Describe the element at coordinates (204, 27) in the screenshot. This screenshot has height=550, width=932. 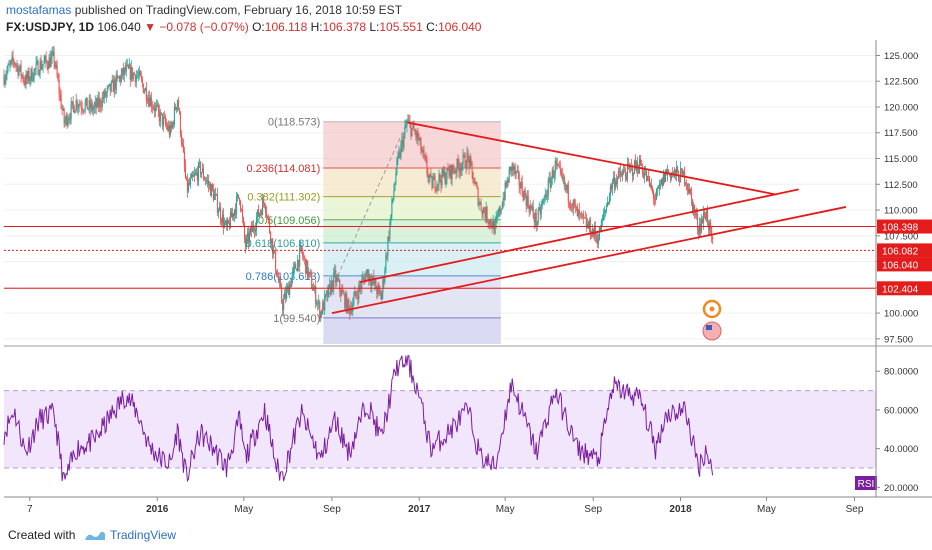
I see `price-change: −0.078 (−0.07%)` at that location.